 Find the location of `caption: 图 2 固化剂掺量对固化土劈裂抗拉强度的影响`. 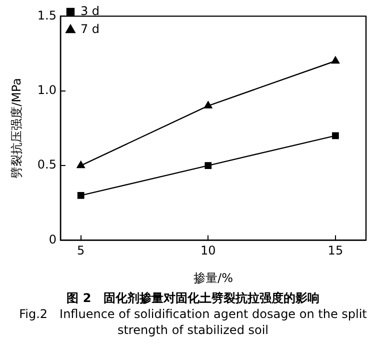

caption: 图 2 固化剂掺量对固化土劈裂抗拉强度的影响 is located at coordinates (193, 298).